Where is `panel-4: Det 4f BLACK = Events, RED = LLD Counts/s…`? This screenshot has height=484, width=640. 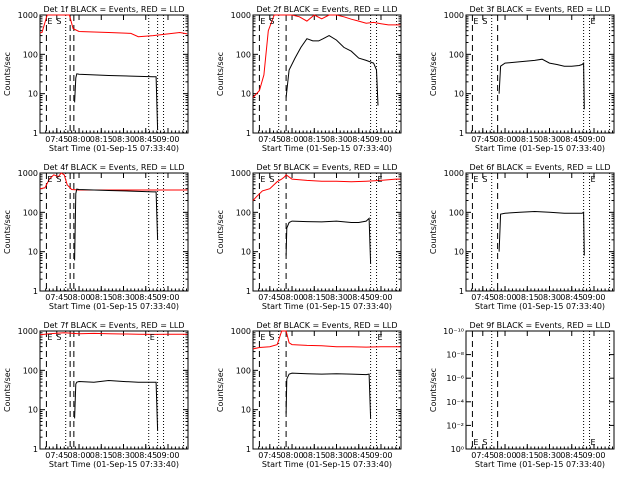
panel-4: Det 4f BLACK = Events, RED = LLD Counts/s… is located at coordinates (96, 237).